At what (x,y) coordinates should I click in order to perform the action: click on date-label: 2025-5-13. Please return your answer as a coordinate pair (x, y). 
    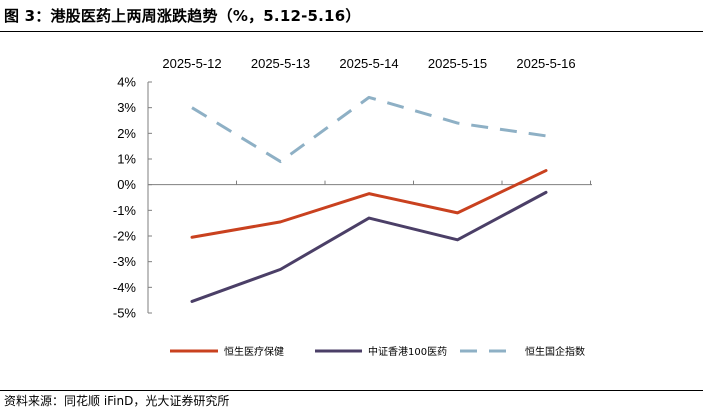
    Looking at the image, I should click on (280, 63).